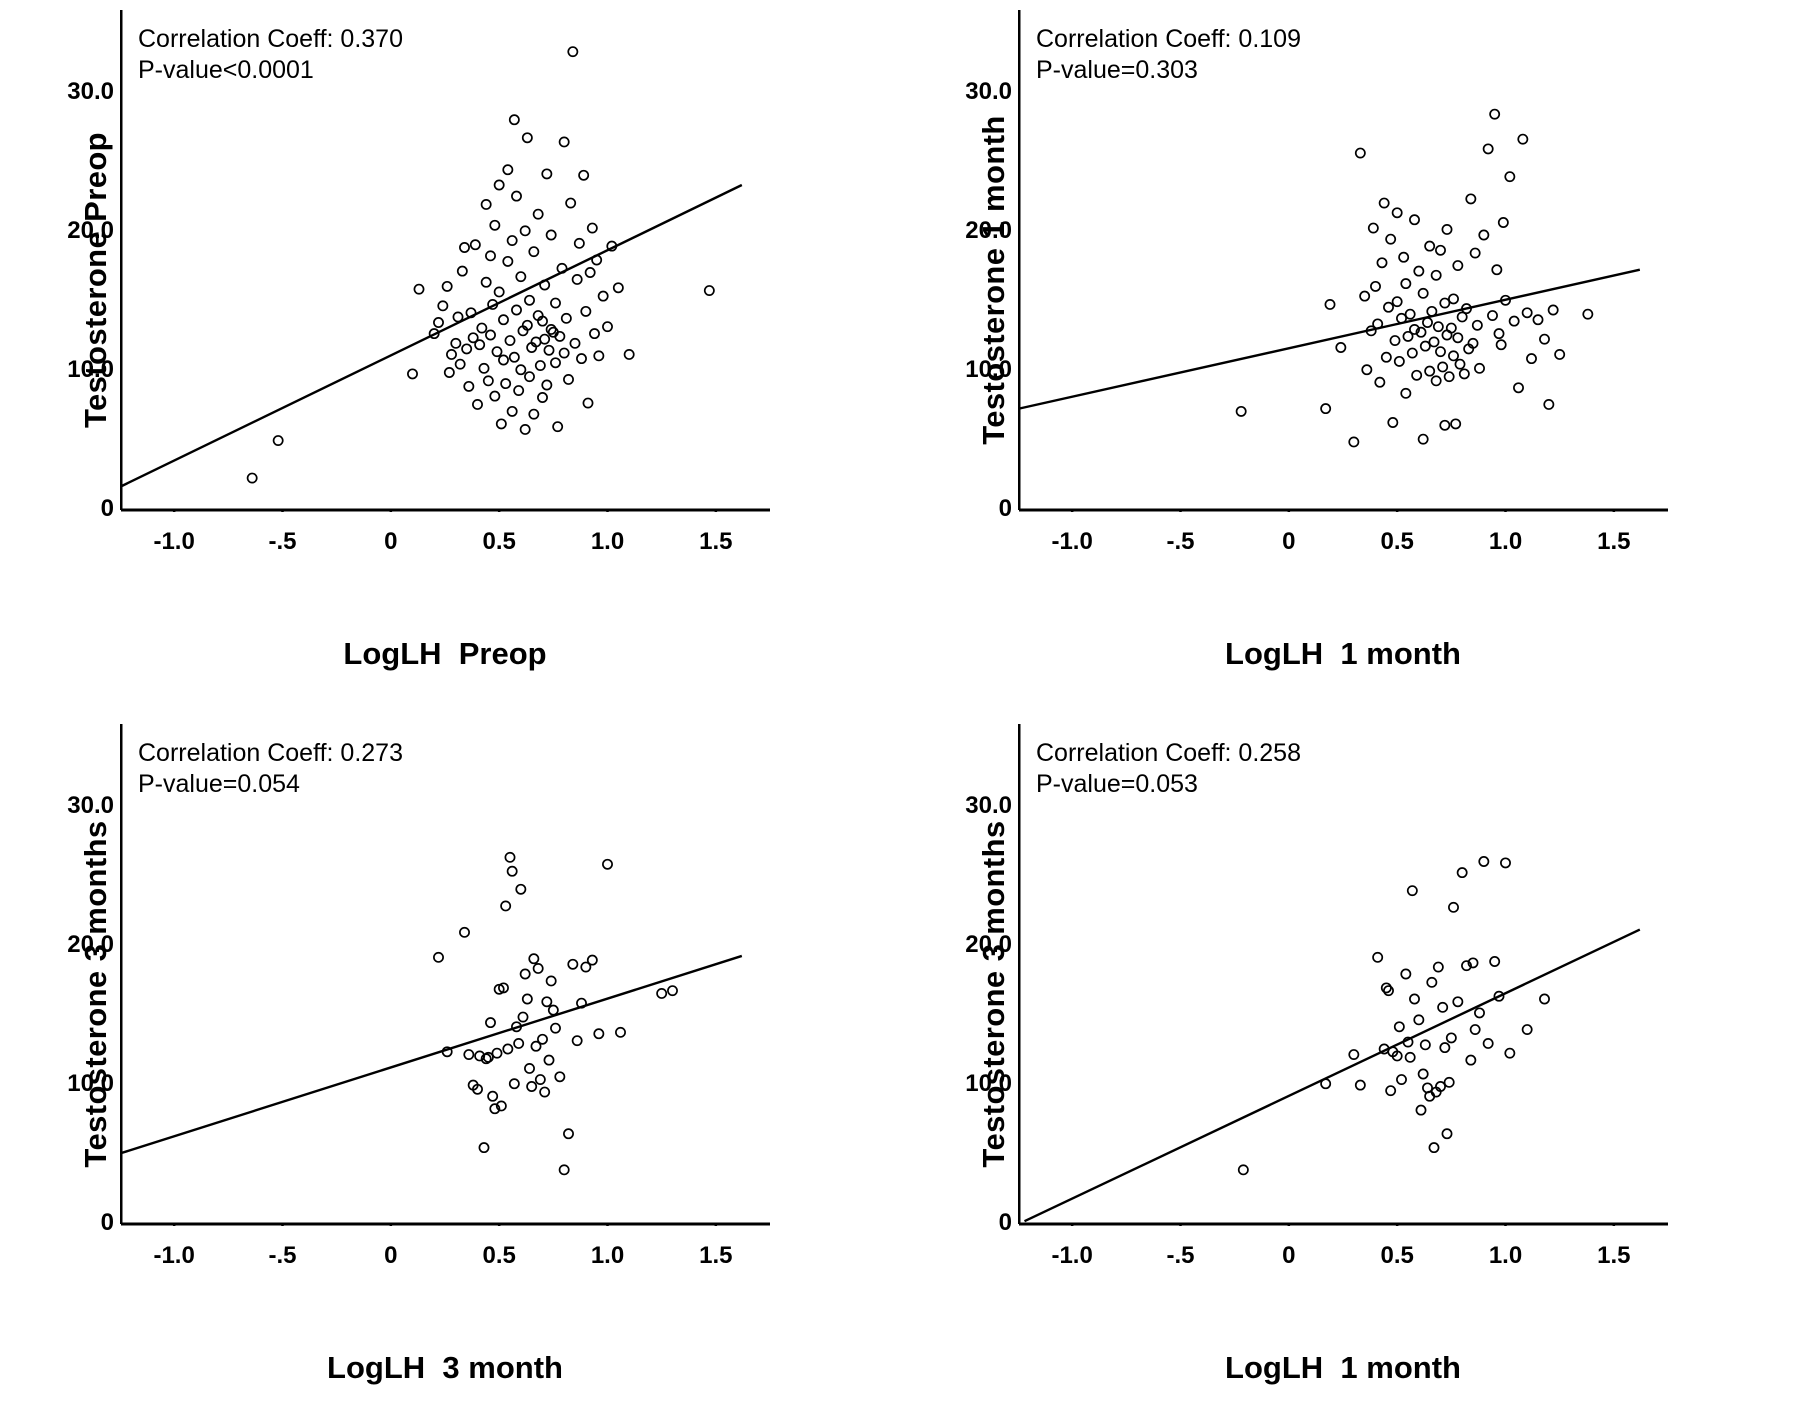 The height and width of the screenshot is (1428, 1795). I want to click on panel-2-x-tick-label: 0, so click(1289, 541).